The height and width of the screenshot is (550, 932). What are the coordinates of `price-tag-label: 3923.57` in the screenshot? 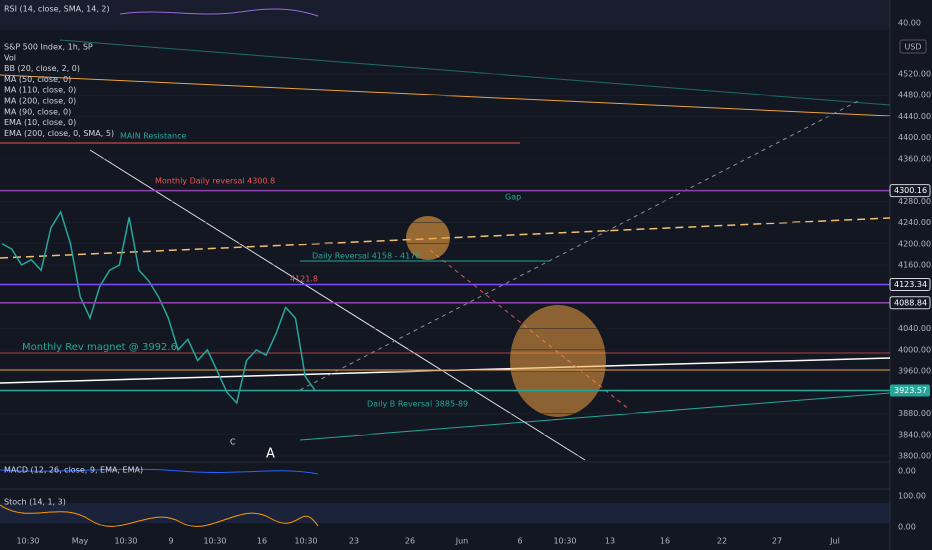 It's located at (910, 390).